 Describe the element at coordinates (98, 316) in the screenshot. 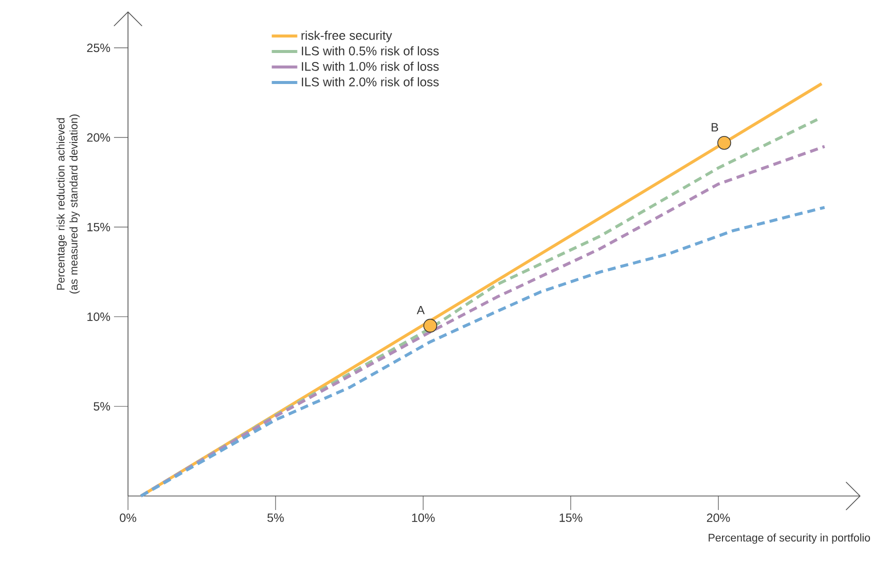

I see `y-tick-label: 10%` at that location.